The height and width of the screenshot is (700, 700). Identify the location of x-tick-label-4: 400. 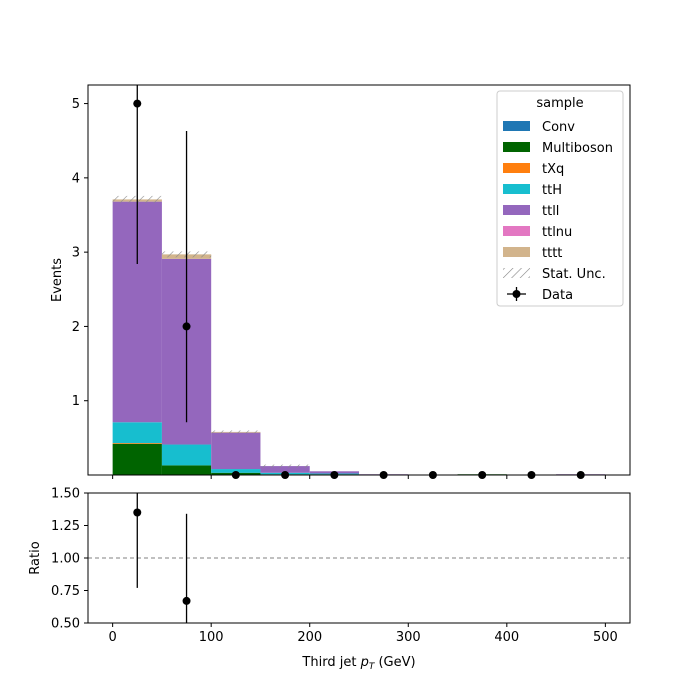
(506, 637).